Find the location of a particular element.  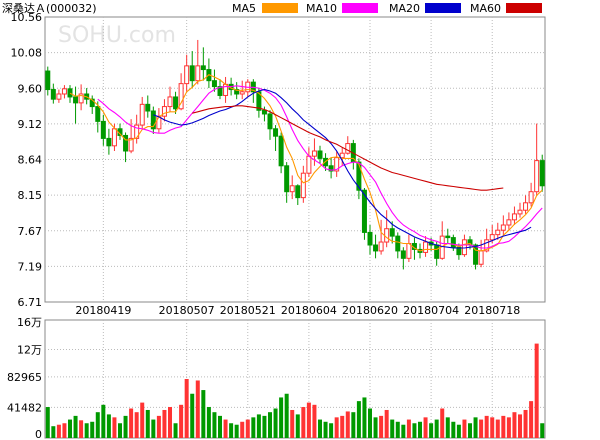

x-tick-label: 20180704 is located at coordinates (431, 310).